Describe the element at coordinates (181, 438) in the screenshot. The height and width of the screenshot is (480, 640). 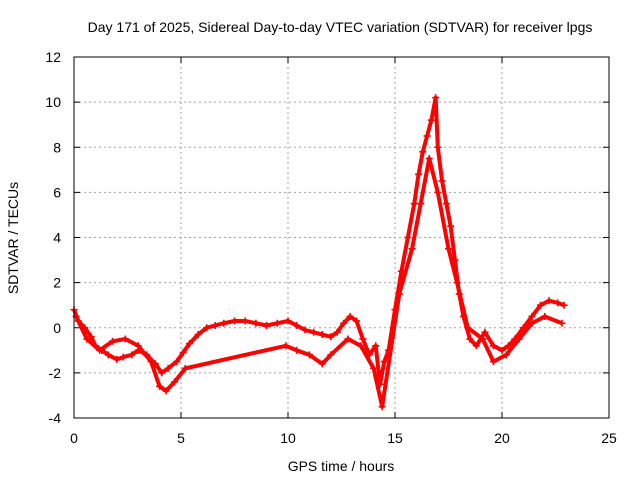
I see `x-tick-label: 5` at that location.